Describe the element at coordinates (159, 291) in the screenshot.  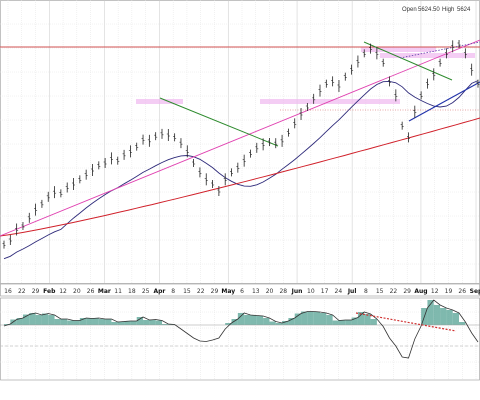
I see `x-tick-label: Apr` at that location.